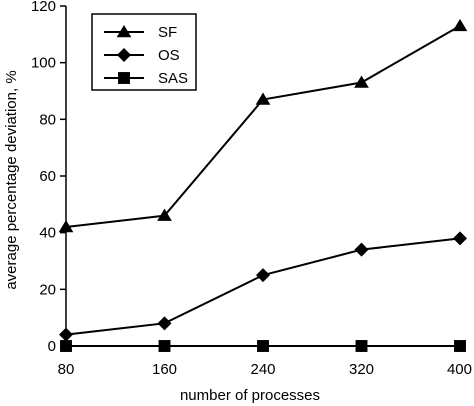 The image size is (474, 406). I want to click on y-tick-label: 0, so click(52, 346).